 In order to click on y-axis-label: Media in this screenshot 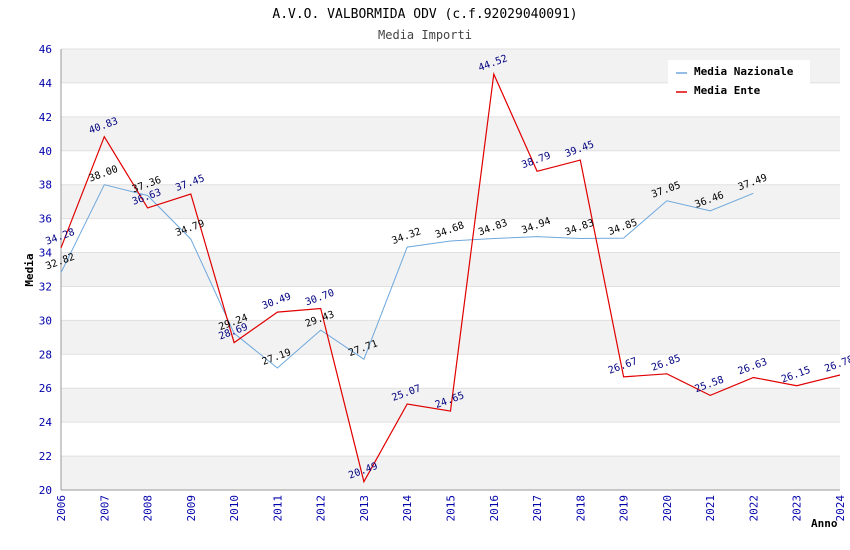, I will do `click(29, 269)`.